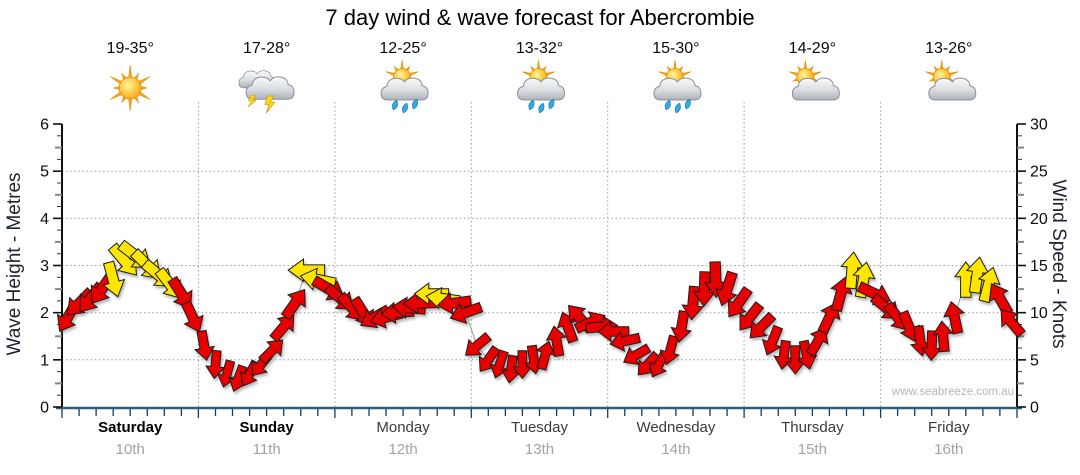 The width and height of the screenshot is (1080, 475). What do you see at coordinates (44, 408) in the screenshot?
I see `wave-tick-label: 0` at bounding box center [44, 408].